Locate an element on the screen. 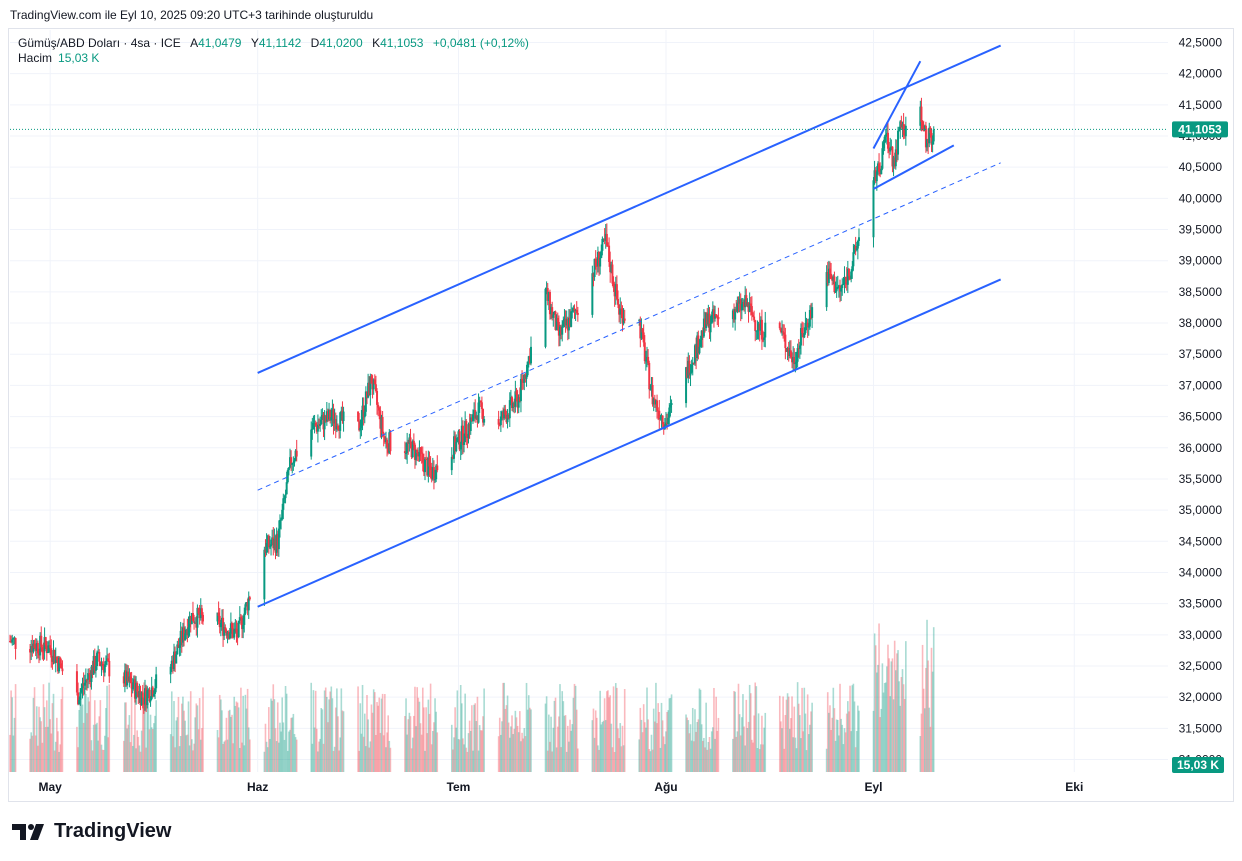 Image resolution: width=1242 pixels, height=861 pixels. price-tick-label: 38,0000 is located at coordinates (1201, 323).